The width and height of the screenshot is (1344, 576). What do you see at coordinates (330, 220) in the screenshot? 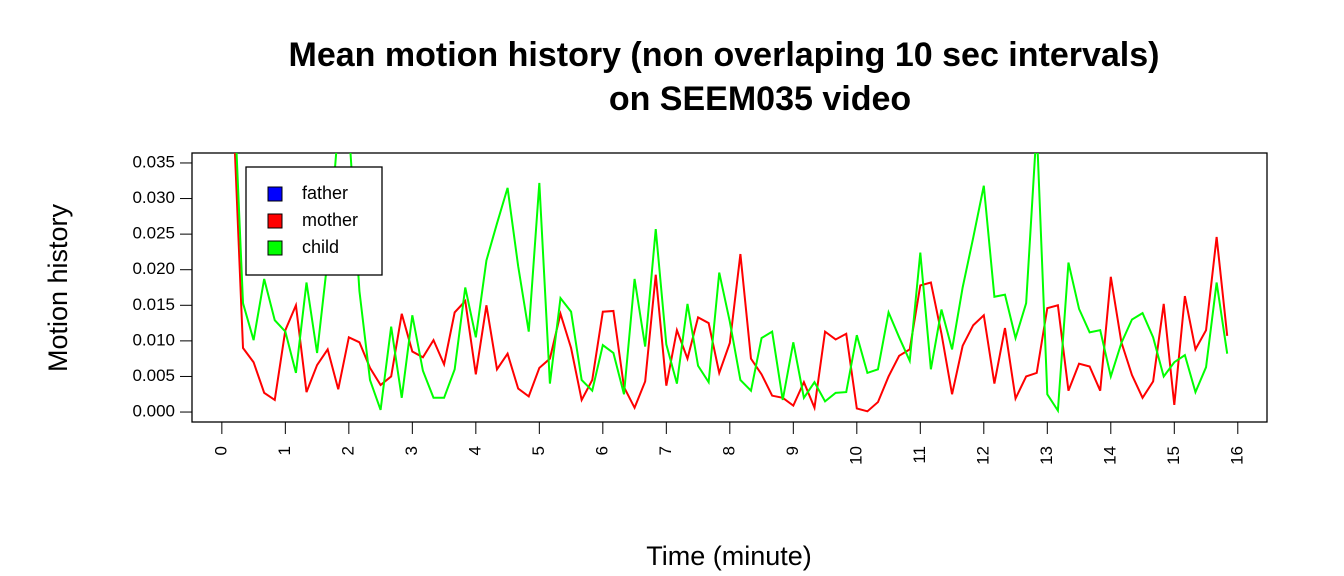
I see `legend-label: mother` at bounding box center [330, 220].